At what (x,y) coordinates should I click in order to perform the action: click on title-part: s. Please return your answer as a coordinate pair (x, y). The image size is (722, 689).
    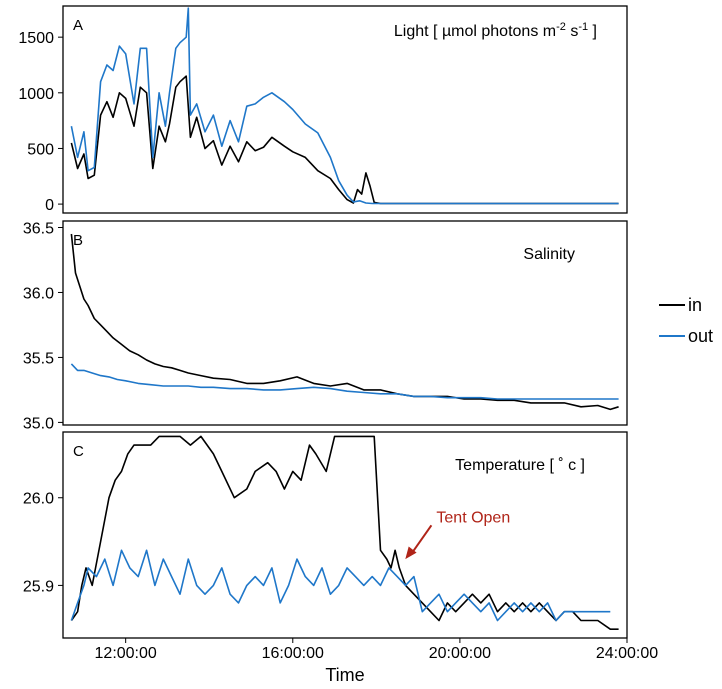
    Looking at the image, I should click on (572, 31).